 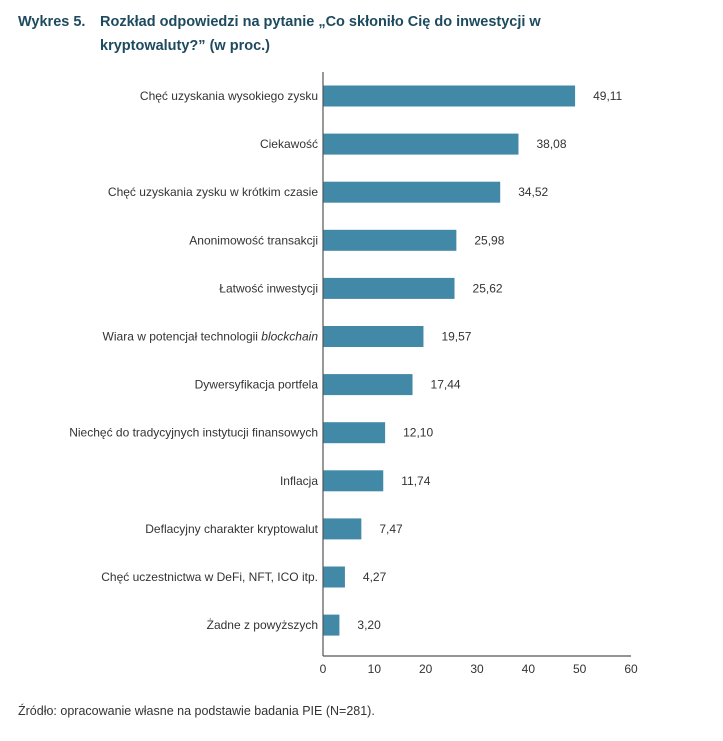 What do you see at coordinates (231, 529) in the screenshot?
I see `category-label: Deflacyjny charakter kryptowalut` at bounding box center [231, 529].